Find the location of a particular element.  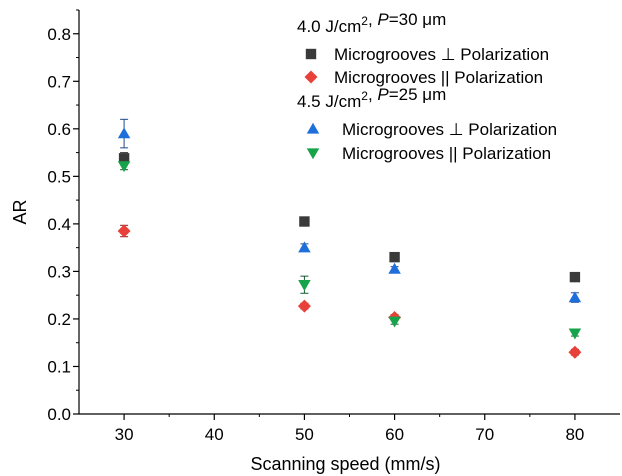

x-tick-label: 50 is located at coordinates (304, 434).